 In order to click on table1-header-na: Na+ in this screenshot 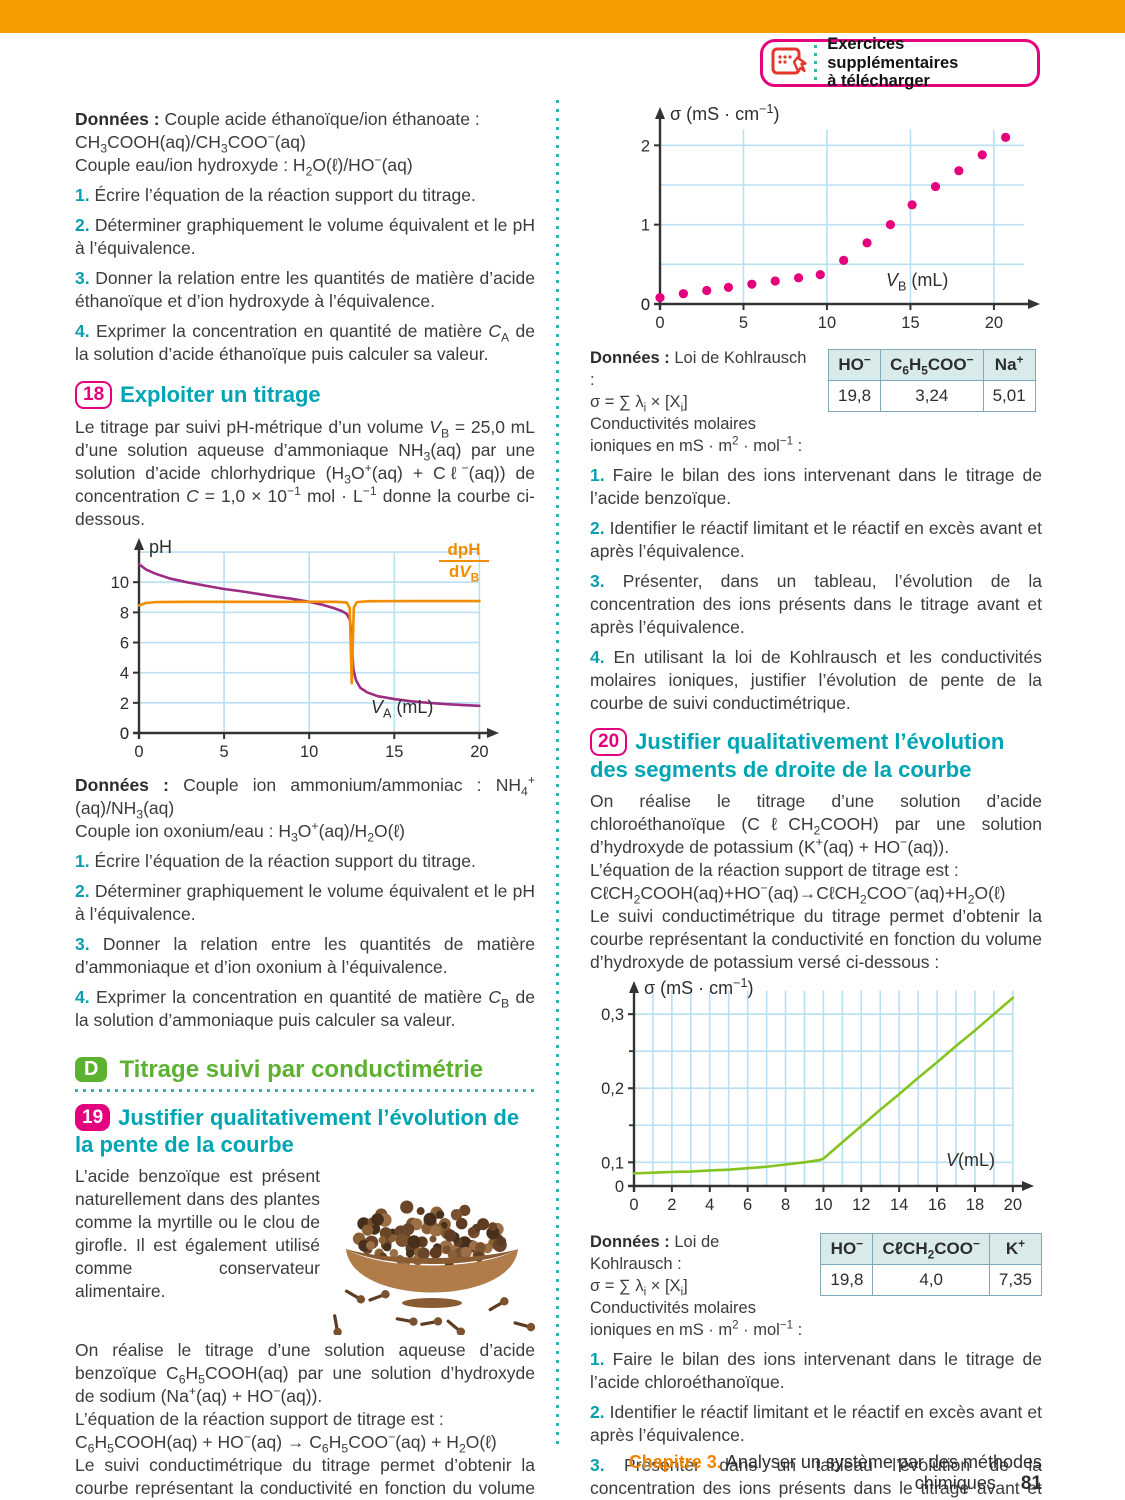, I will do `click(1009, 365)`.